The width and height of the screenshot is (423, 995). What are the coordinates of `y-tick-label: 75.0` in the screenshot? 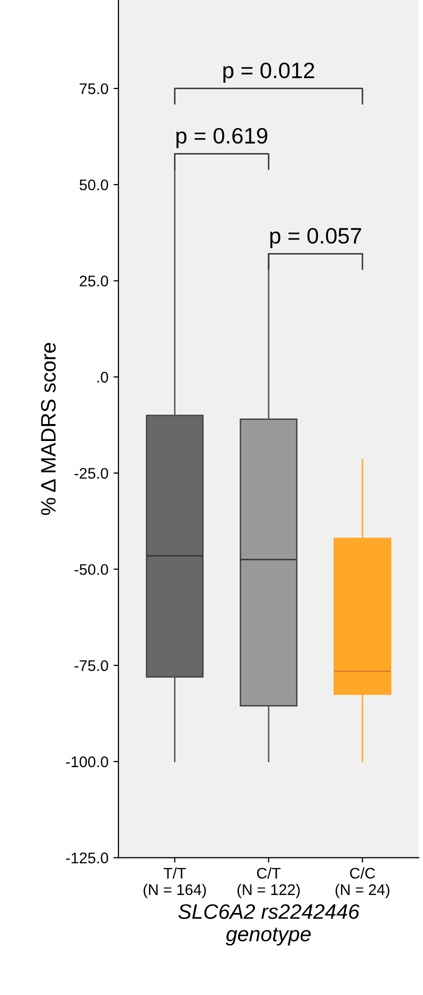 It's located at (94, 88).